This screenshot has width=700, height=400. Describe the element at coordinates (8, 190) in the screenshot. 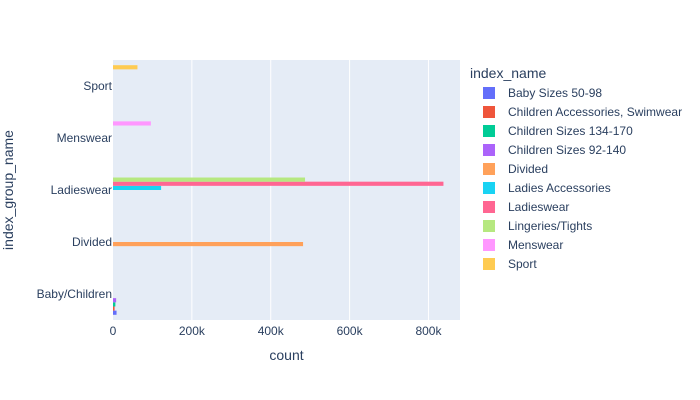

I see `y-axis-title: index_group_name` at that location.